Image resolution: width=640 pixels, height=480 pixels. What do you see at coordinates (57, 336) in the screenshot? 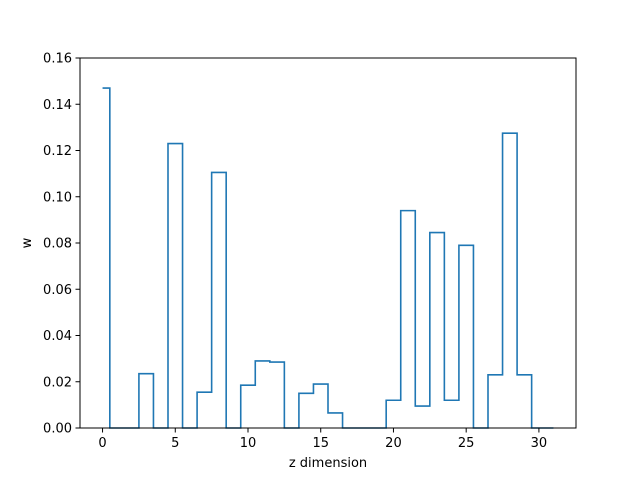
I see `y-tick-label: 0.04` at bounding box center [57, 336].